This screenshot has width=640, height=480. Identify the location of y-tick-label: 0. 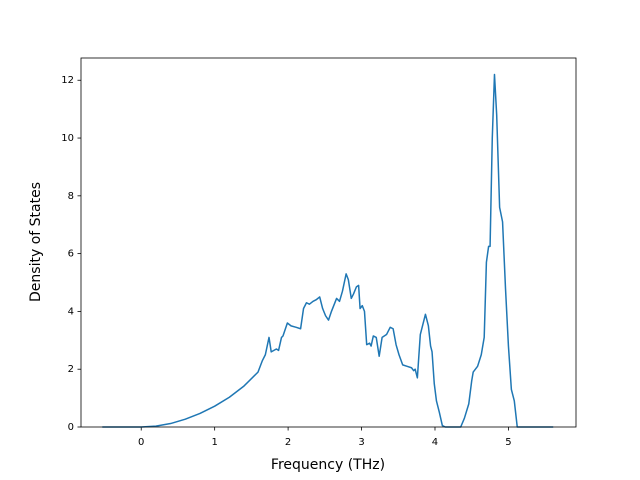
(71, 427).